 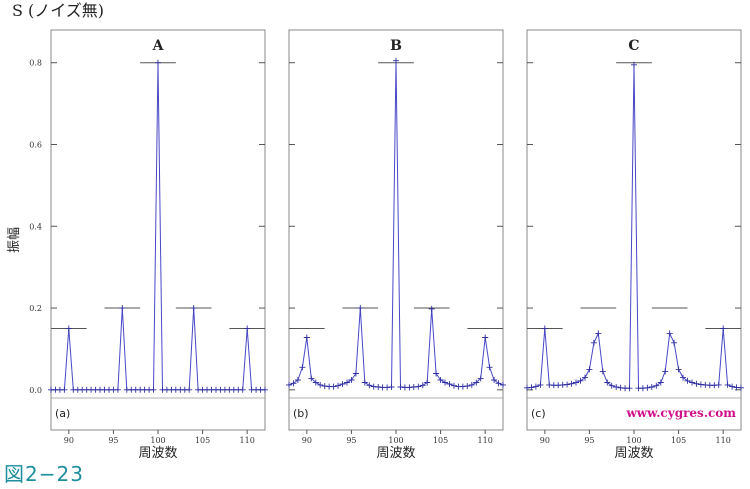 What do you see at coordinates (35, 226) in the screenshot?
I see `y-tick-label: 0.4` at bounding box center [35, 226].